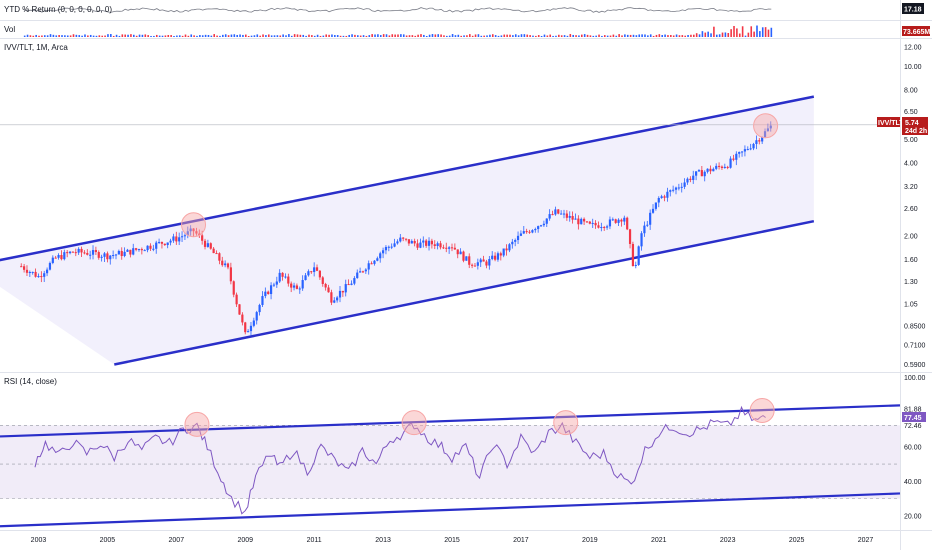 This screenshot has width=932, height=550. Describe the element at coordinates (866, 540) in the screenshot. I see `x-tick-label: 2027` at that location.